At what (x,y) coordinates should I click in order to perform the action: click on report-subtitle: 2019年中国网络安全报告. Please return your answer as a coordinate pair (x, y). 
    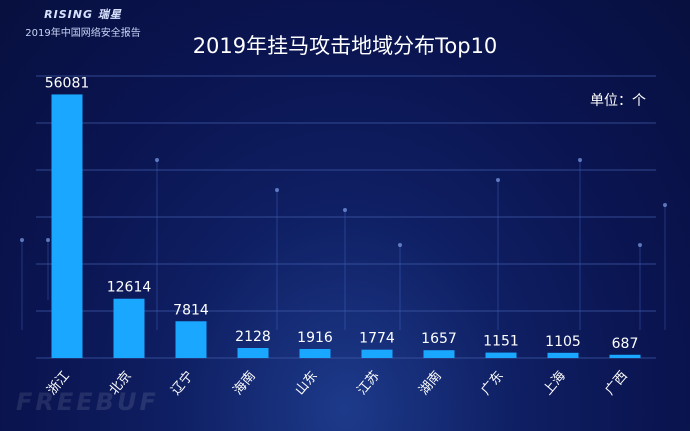
    Looking at the image, I should click on (83, 33).